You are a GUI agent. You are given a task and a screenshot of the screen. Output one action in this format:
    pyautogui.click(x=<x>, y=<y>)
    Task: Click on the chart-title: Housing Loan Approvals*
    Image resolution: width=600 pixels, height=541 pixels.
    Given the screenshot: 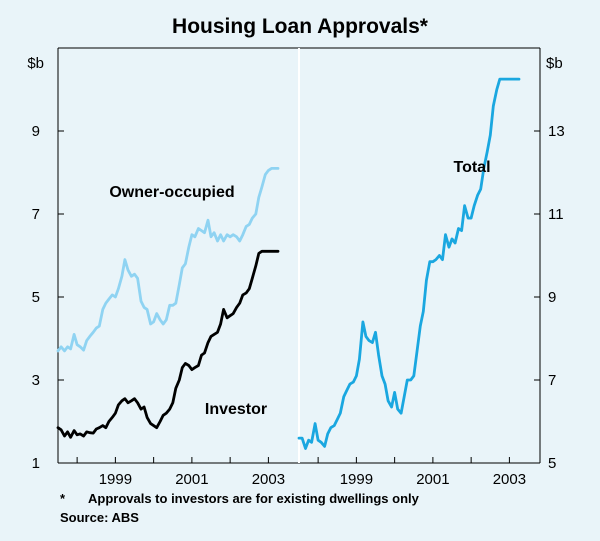 What is the action you would take?
    pyautogui.click(x=300, y=26)
    